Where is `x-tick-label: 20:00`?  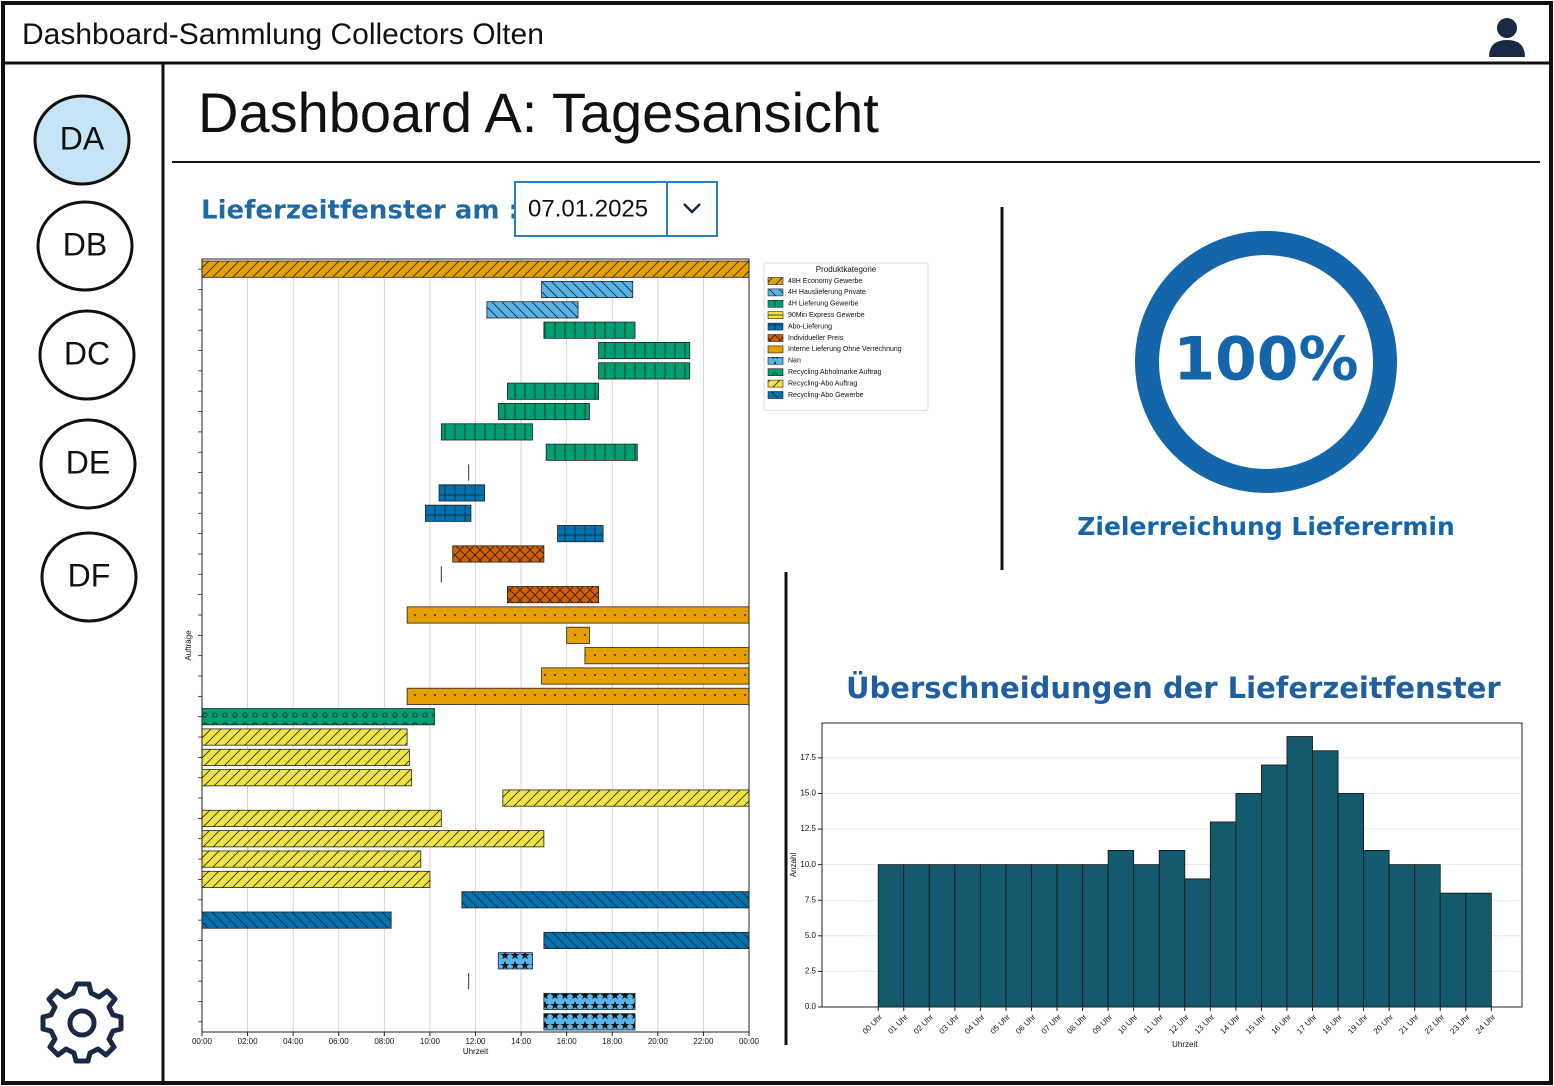
x-tick-label: 20:00 is located at coordinates (658, 1041).